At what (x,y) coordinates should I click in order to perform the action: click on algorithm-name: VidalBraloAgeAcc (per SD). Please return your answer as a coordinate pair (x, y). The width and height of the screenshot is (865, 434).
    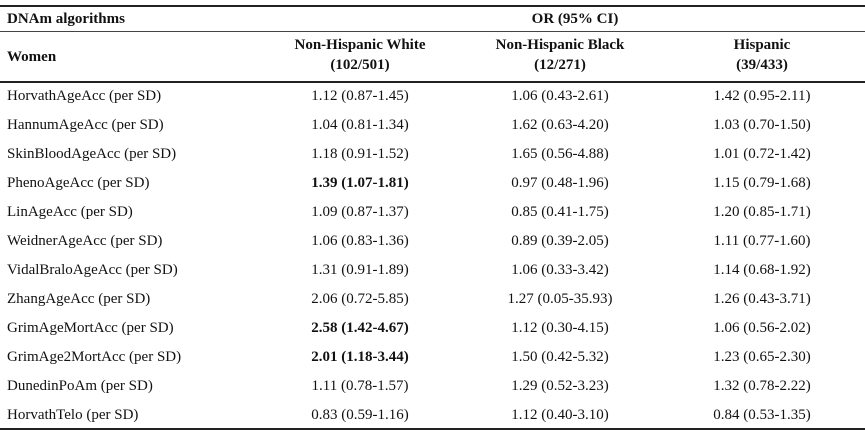
    Looking at the image, I should click on (92, 270).